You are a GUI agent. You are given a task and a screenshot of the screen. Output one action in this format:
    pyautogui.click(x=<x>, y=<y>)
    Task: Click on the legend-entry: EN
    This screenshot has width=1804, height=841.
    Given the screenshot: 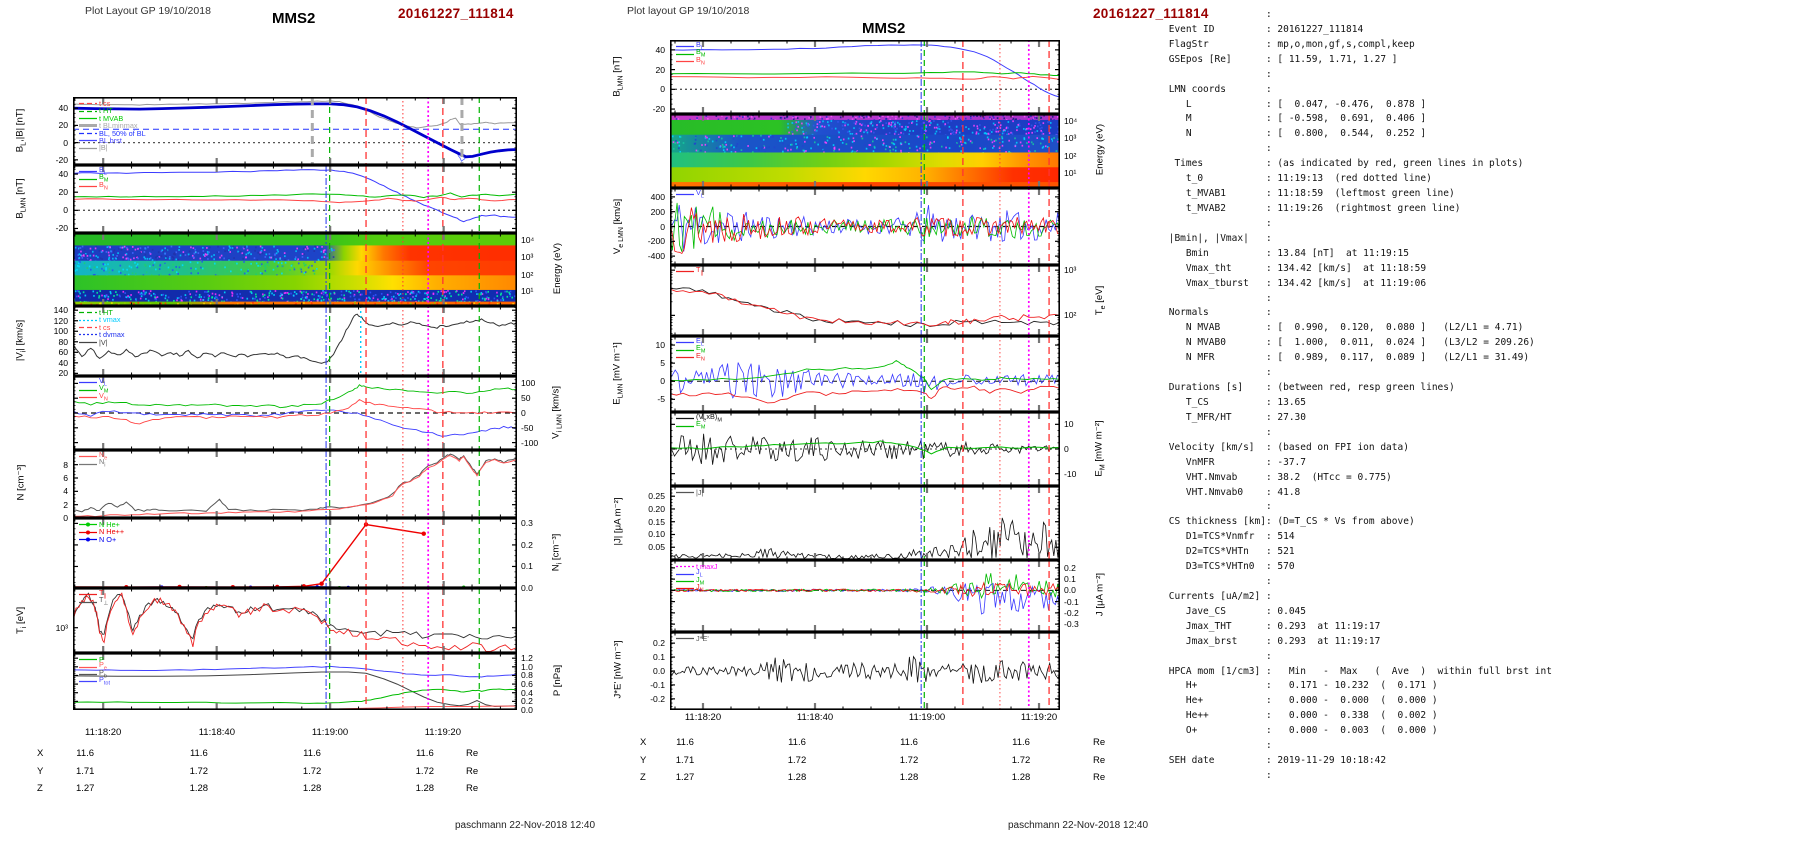 What is the action you would take?
    pyautogui.click(x=690, y=356)
    